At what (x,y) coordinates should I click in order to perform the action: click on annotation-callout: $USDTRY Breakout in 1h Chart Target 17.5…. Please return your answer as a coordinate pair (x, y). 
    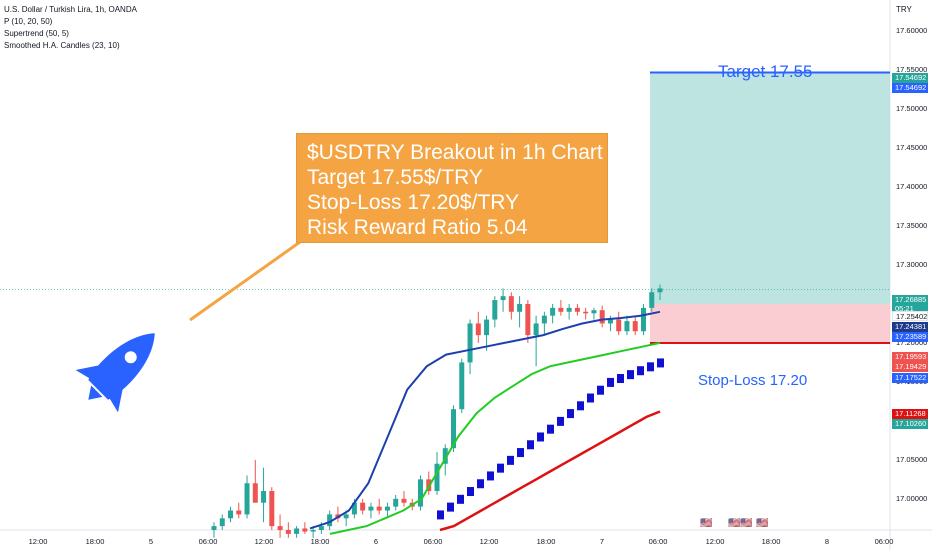
    Looking at the image, I should click on (452, 188).